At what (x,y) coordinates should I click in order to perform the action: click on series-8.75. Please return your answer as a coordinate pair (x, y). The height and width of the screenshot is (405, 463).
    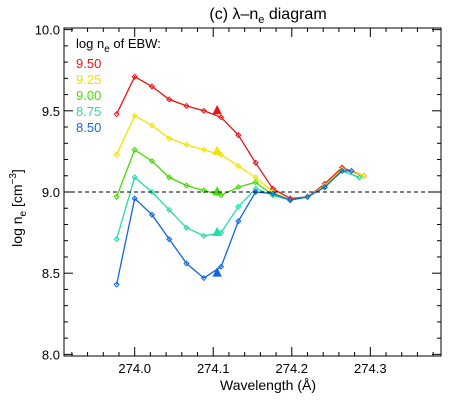
    Looking at the image, I should click on (238, 205).